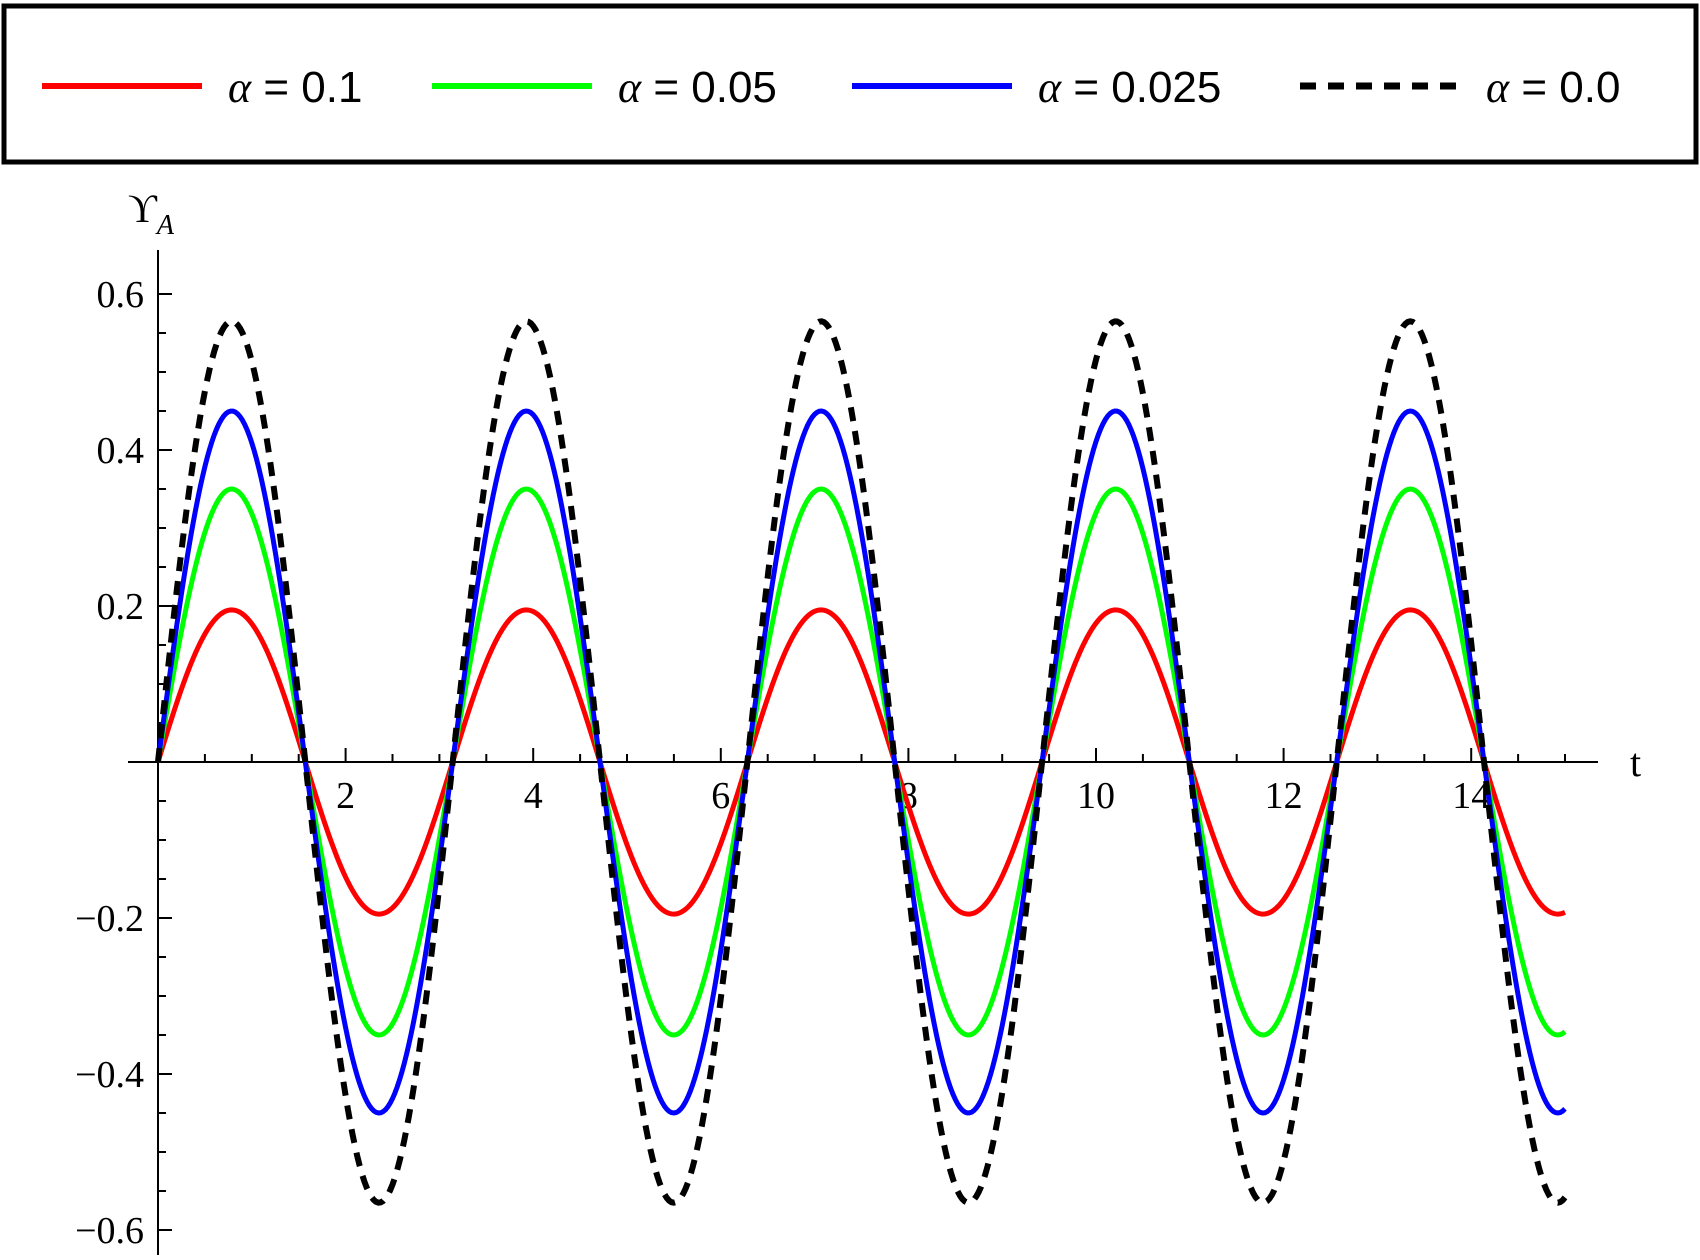 The height and width of the screenshot is (1260, 1700). Describe the element at coordinates (109, 1231) in the screenshot. I see `y-tick-label: −0.6` at that location.